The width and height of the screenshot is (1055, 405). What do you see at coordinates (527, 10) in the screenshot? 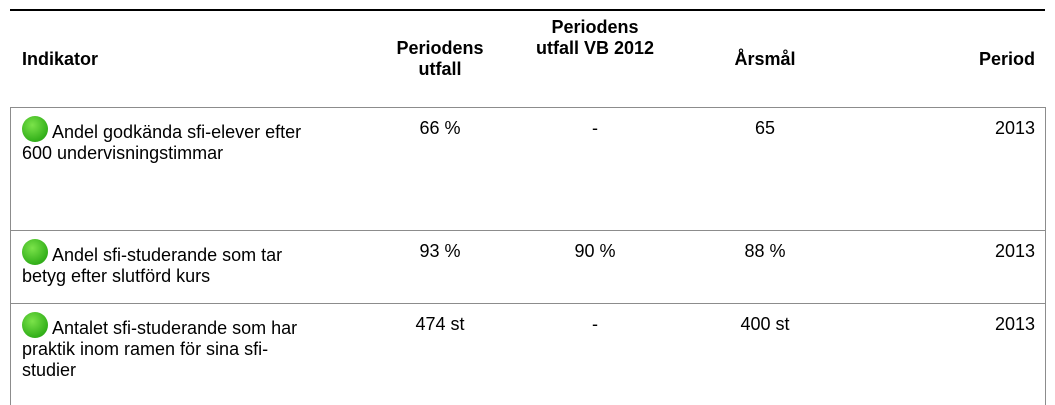
I see `top-border` at bounding box center [527, 10].